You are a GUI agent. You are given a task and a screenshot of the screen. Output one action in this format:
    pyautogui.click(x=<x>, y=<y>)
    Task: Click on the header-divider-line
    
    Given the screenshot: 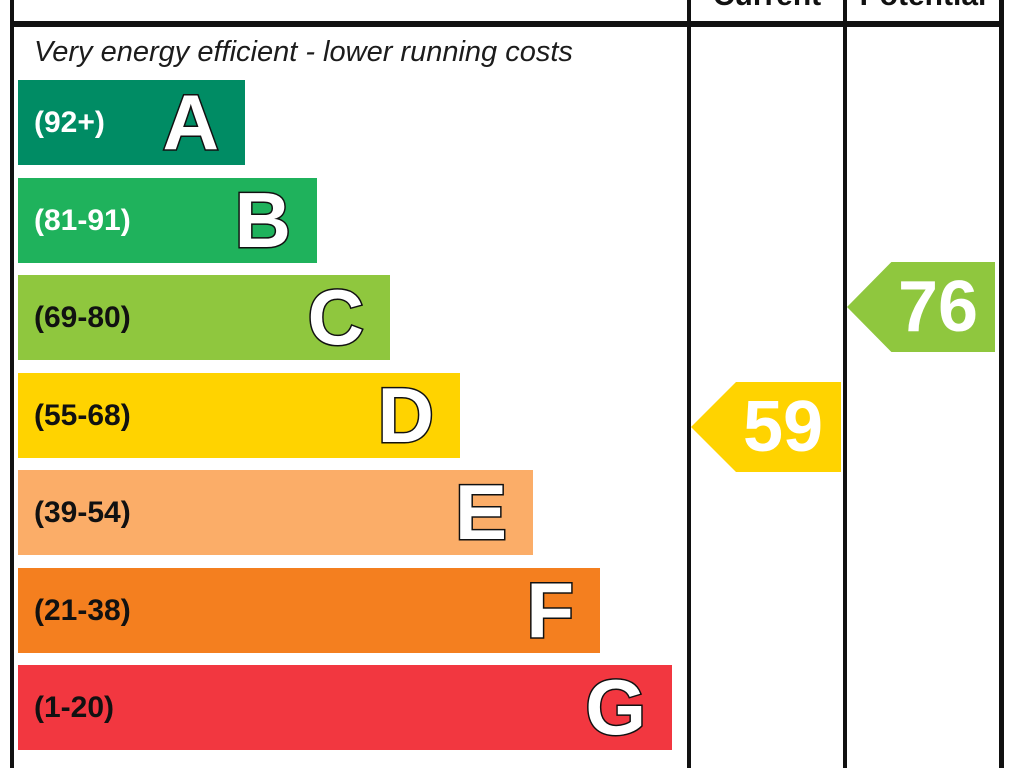 What is the action you would take?
    pyautogui.click(x=507, y=24)
    